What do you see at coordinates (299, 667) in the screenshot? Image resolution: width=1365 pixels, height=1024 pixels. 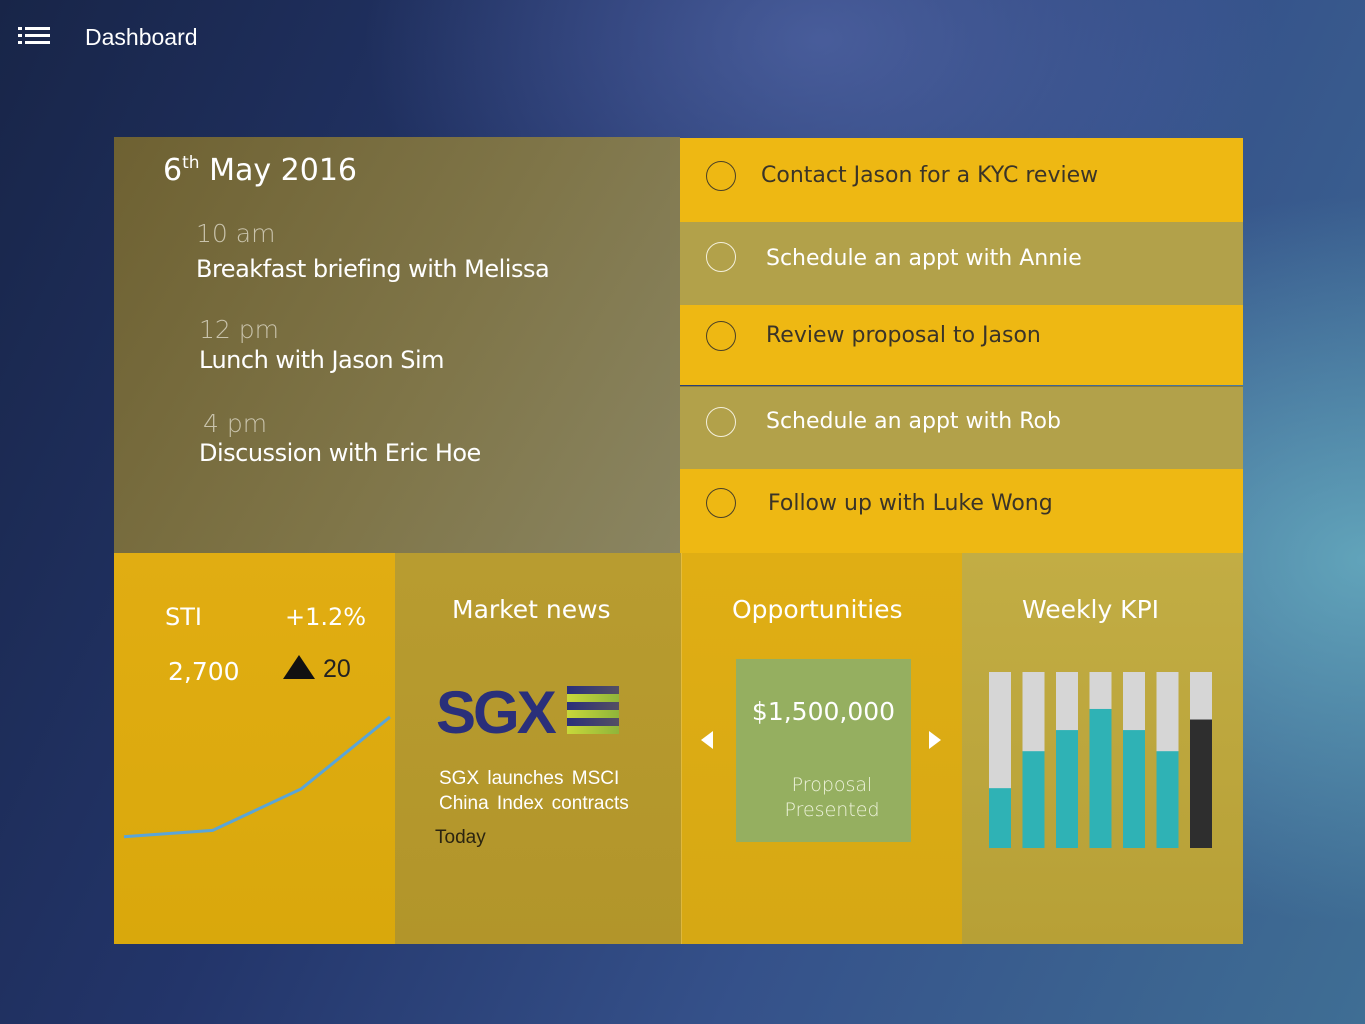 I see `up-triangle-icon` at bounding box center [299, 667].